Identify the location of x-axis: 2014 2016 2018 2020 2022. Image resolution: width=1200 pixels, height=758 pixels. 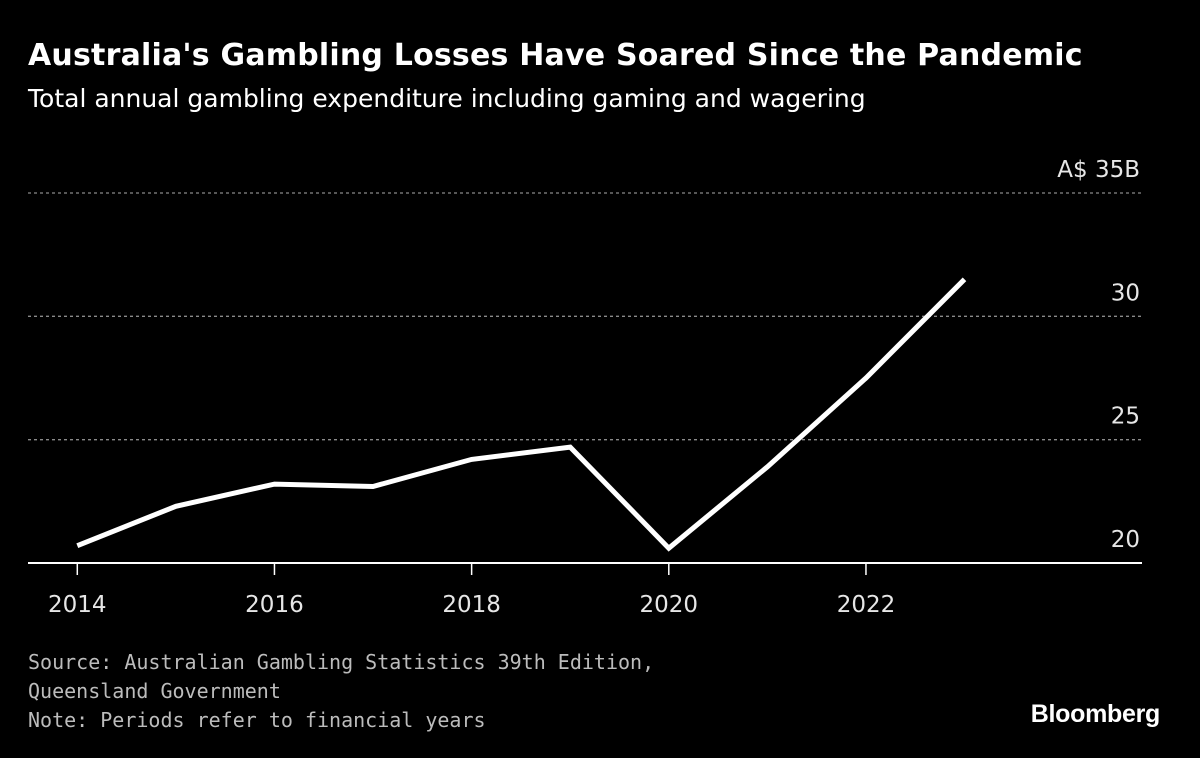
(585, 590).